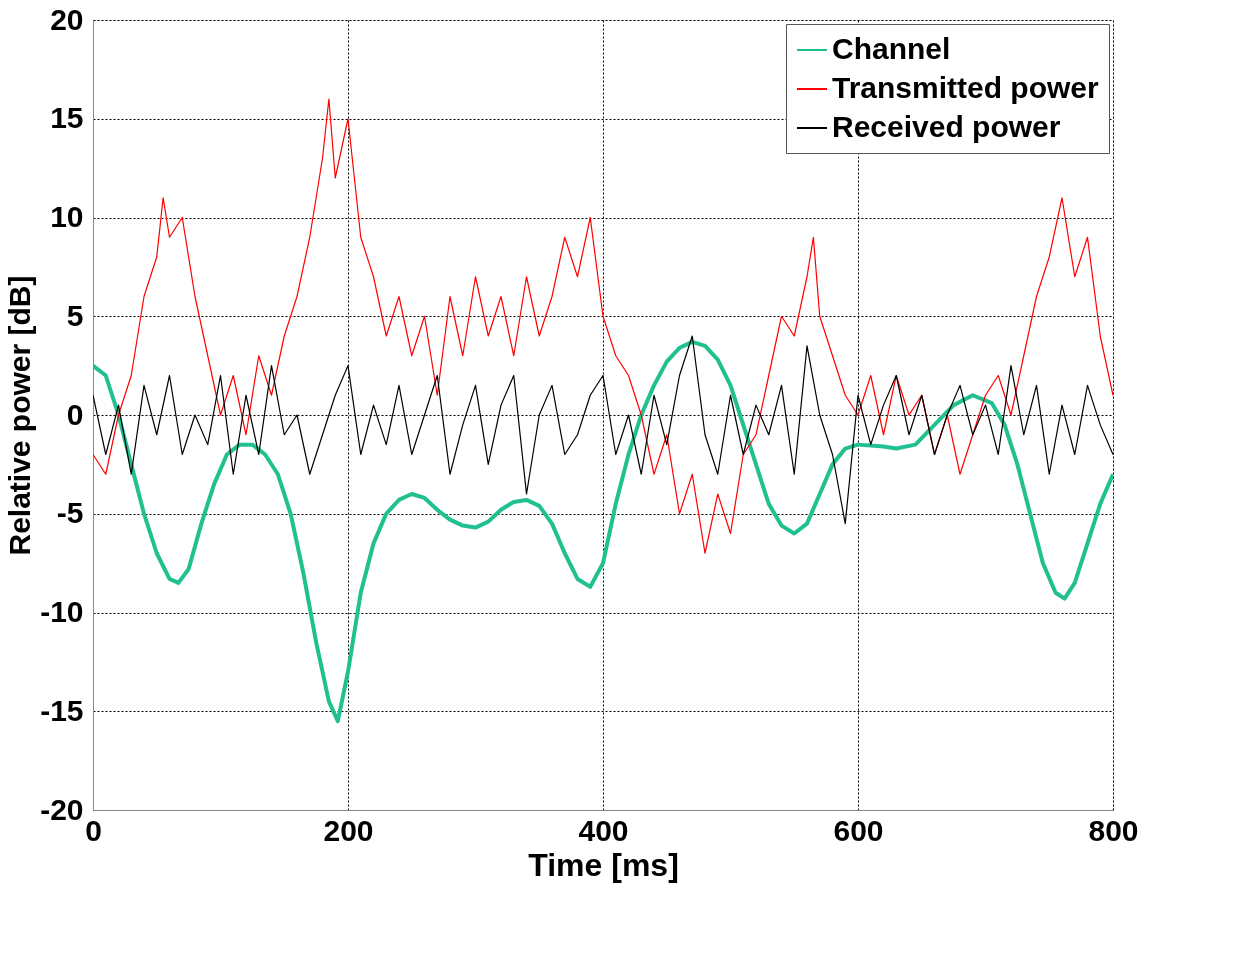 Image resolution: width=1260 pixels, height=953 pixels. What do you see at coordinates (20, 415) in the screenshot?
I see `y-axis-title: Relative power [dB]` at bounding box center [20, 415].